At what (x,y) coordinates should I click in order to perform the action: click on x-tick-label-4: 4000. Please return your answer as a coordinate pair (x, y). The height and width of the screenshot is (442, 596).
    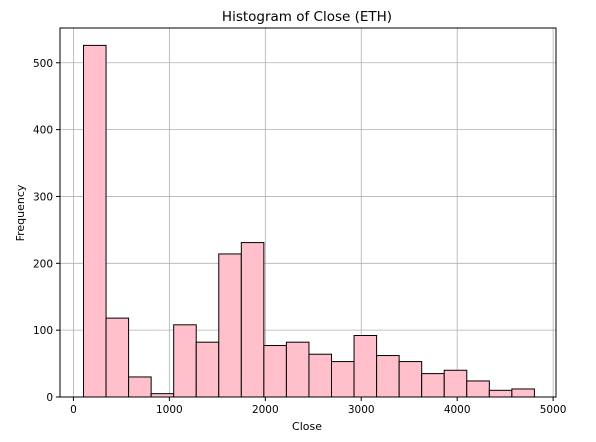
    Looking at the image, I should click on (457, 410).